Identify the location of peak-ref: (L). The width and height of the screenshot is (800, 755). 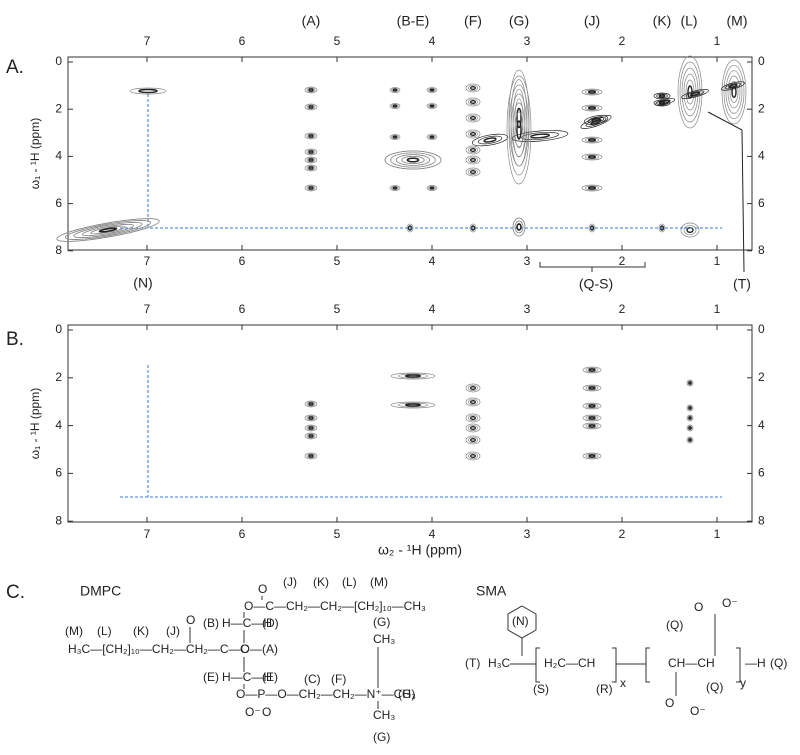
(349, 582).